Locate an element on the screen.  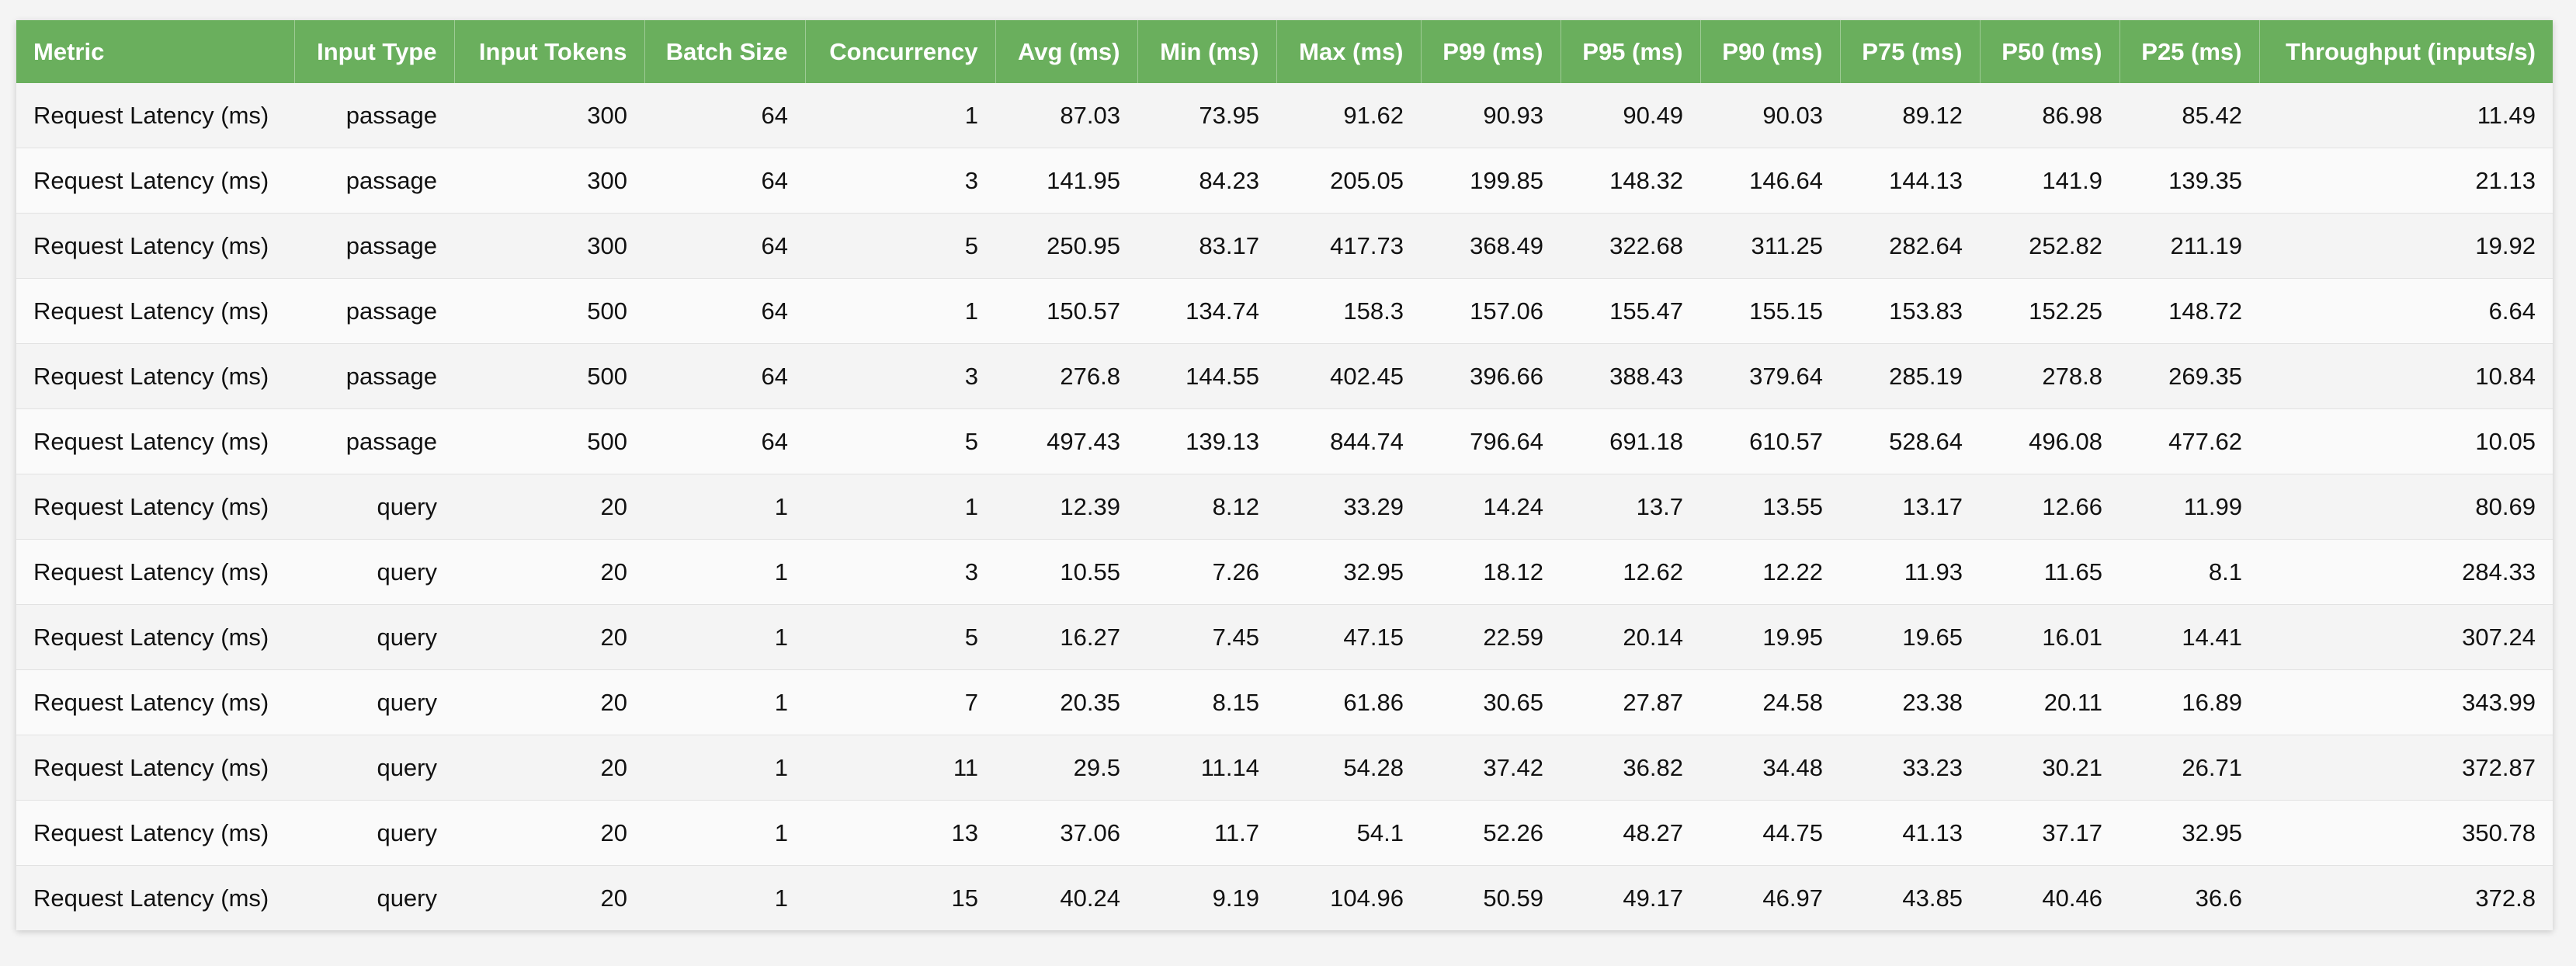
cell-p50: 37.17 is located at coordinates (2049, 833).